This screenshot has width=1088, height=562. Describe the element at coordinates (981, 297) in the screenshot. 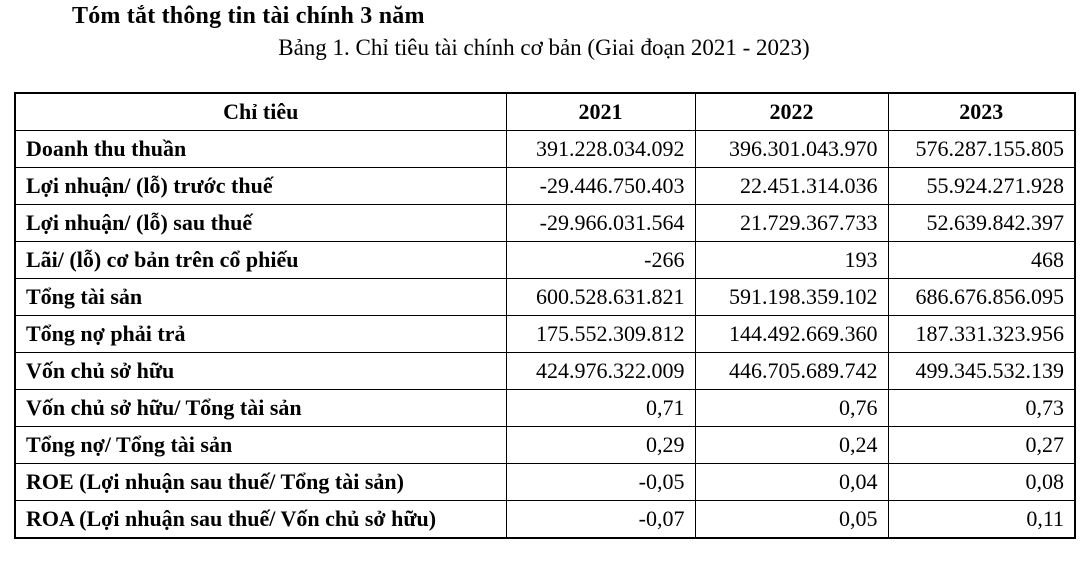

I see `value-2023: 686.676.856.095` at that location.